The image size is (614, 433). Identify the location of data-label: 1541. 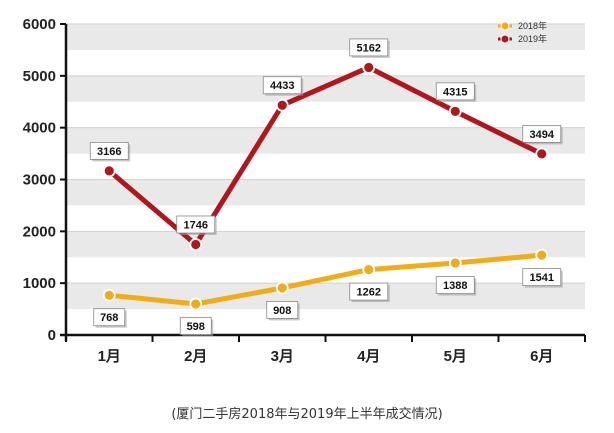
(542, 278).